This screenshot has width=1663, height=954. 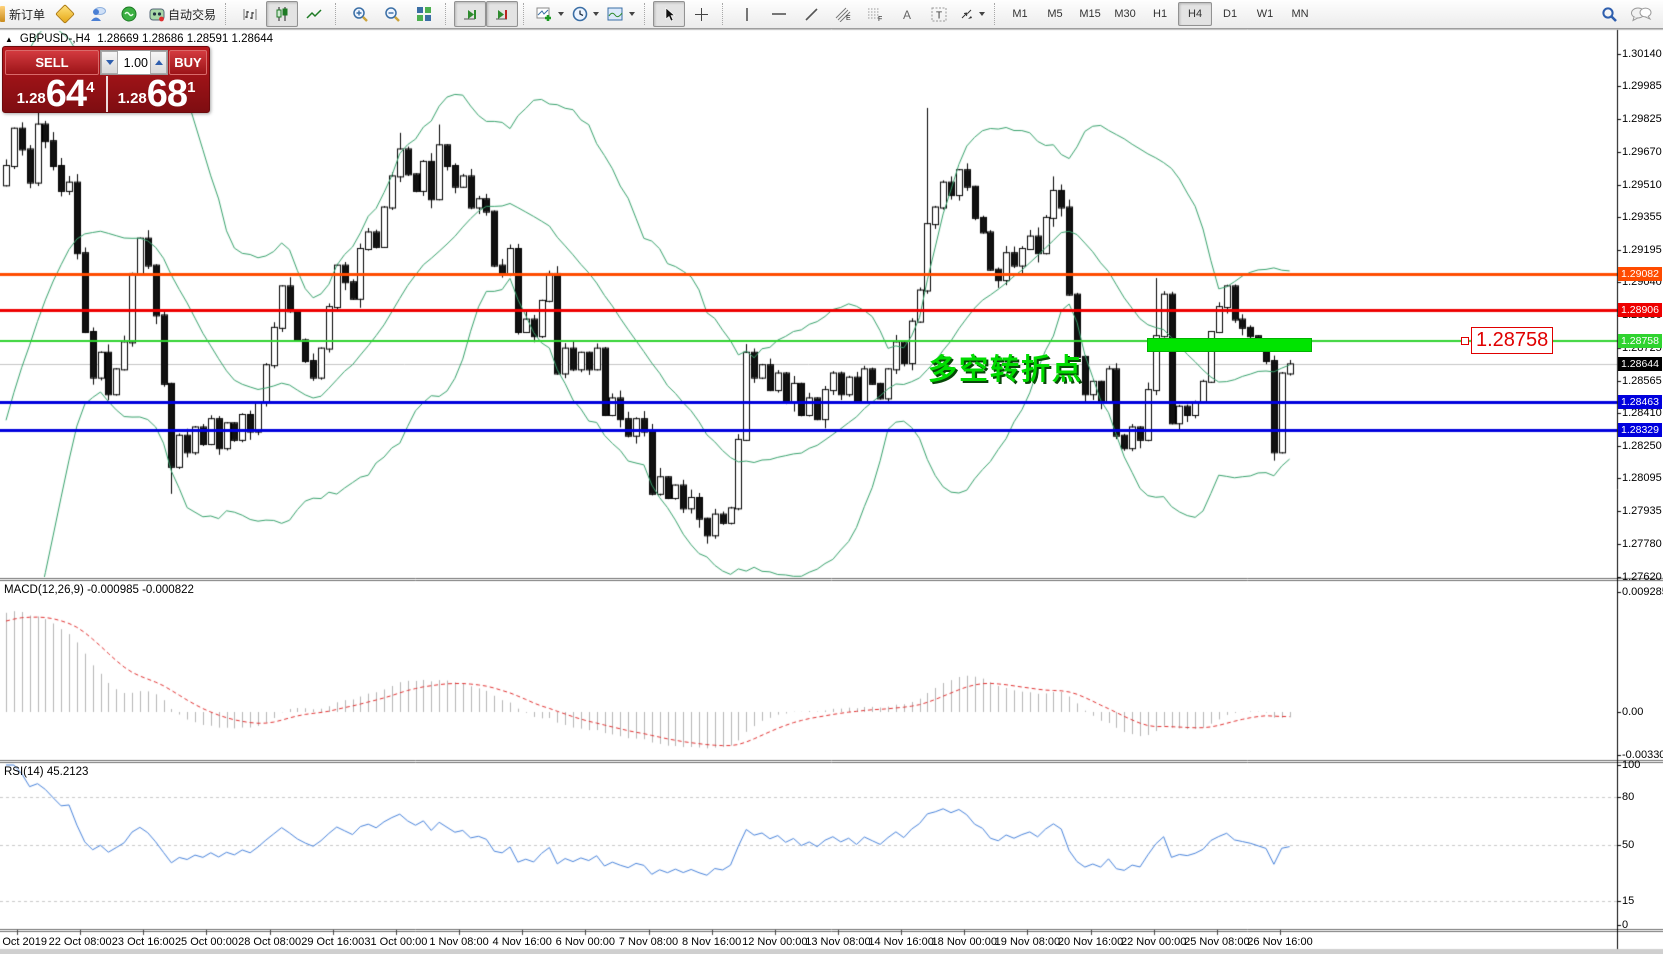 I want to click on zoom-in-button, so click(x=360, y=14).